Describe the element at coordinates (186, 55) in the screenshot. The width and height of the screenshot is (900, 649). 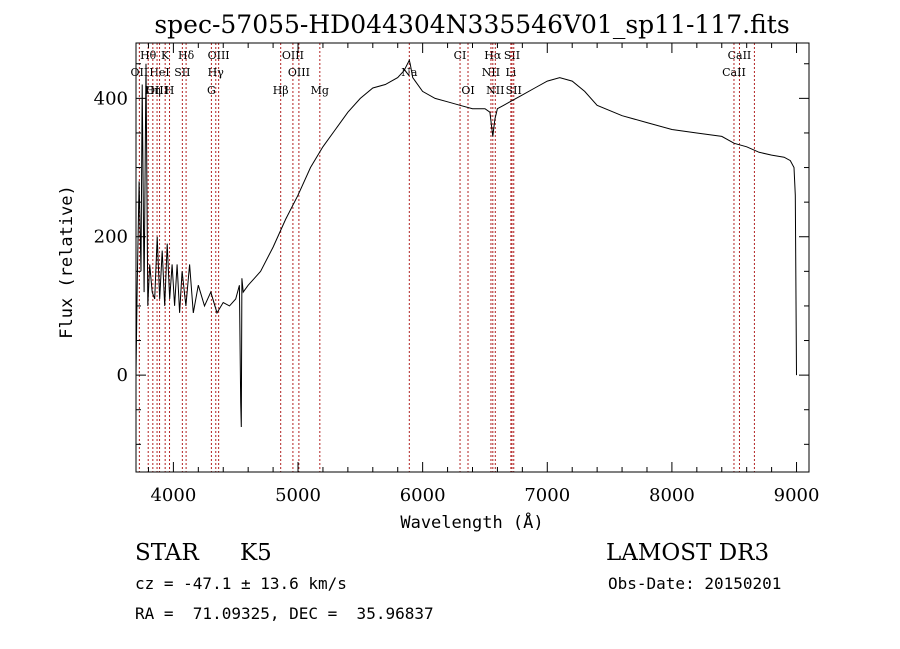
I see `line-marker-label: Hδ` at that location.